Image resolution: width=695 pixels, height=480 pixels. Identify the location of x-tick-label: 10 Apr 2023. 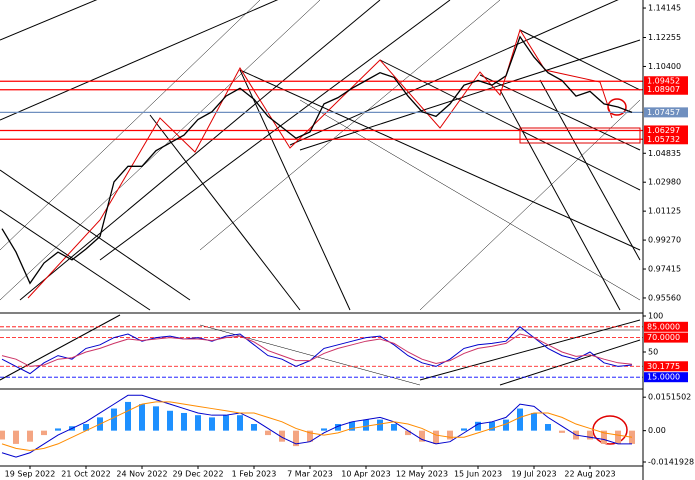
(365, 474).